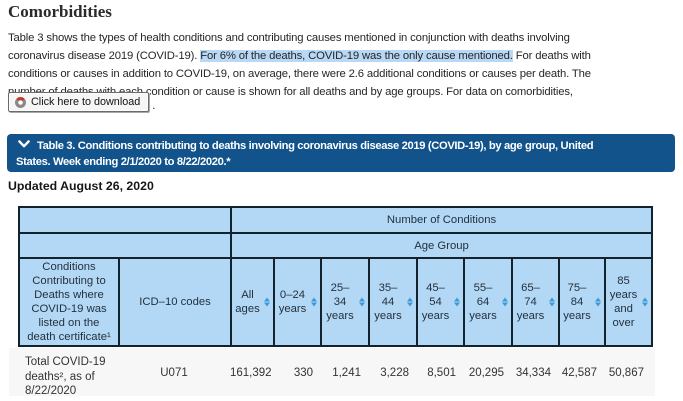 This screenshot has width=683, height=401. I want to click on column-header-label: 25–34 years, so click(340, 302).